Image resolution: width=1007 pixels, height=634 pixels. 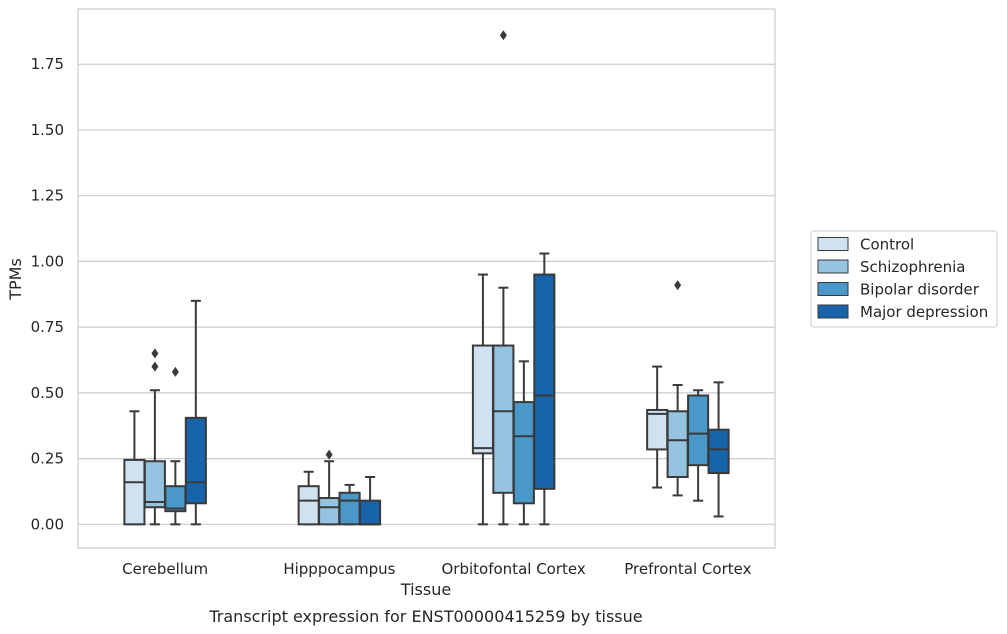 I want to click on y-tick-label: 1.75, so click(x=47, y=64).